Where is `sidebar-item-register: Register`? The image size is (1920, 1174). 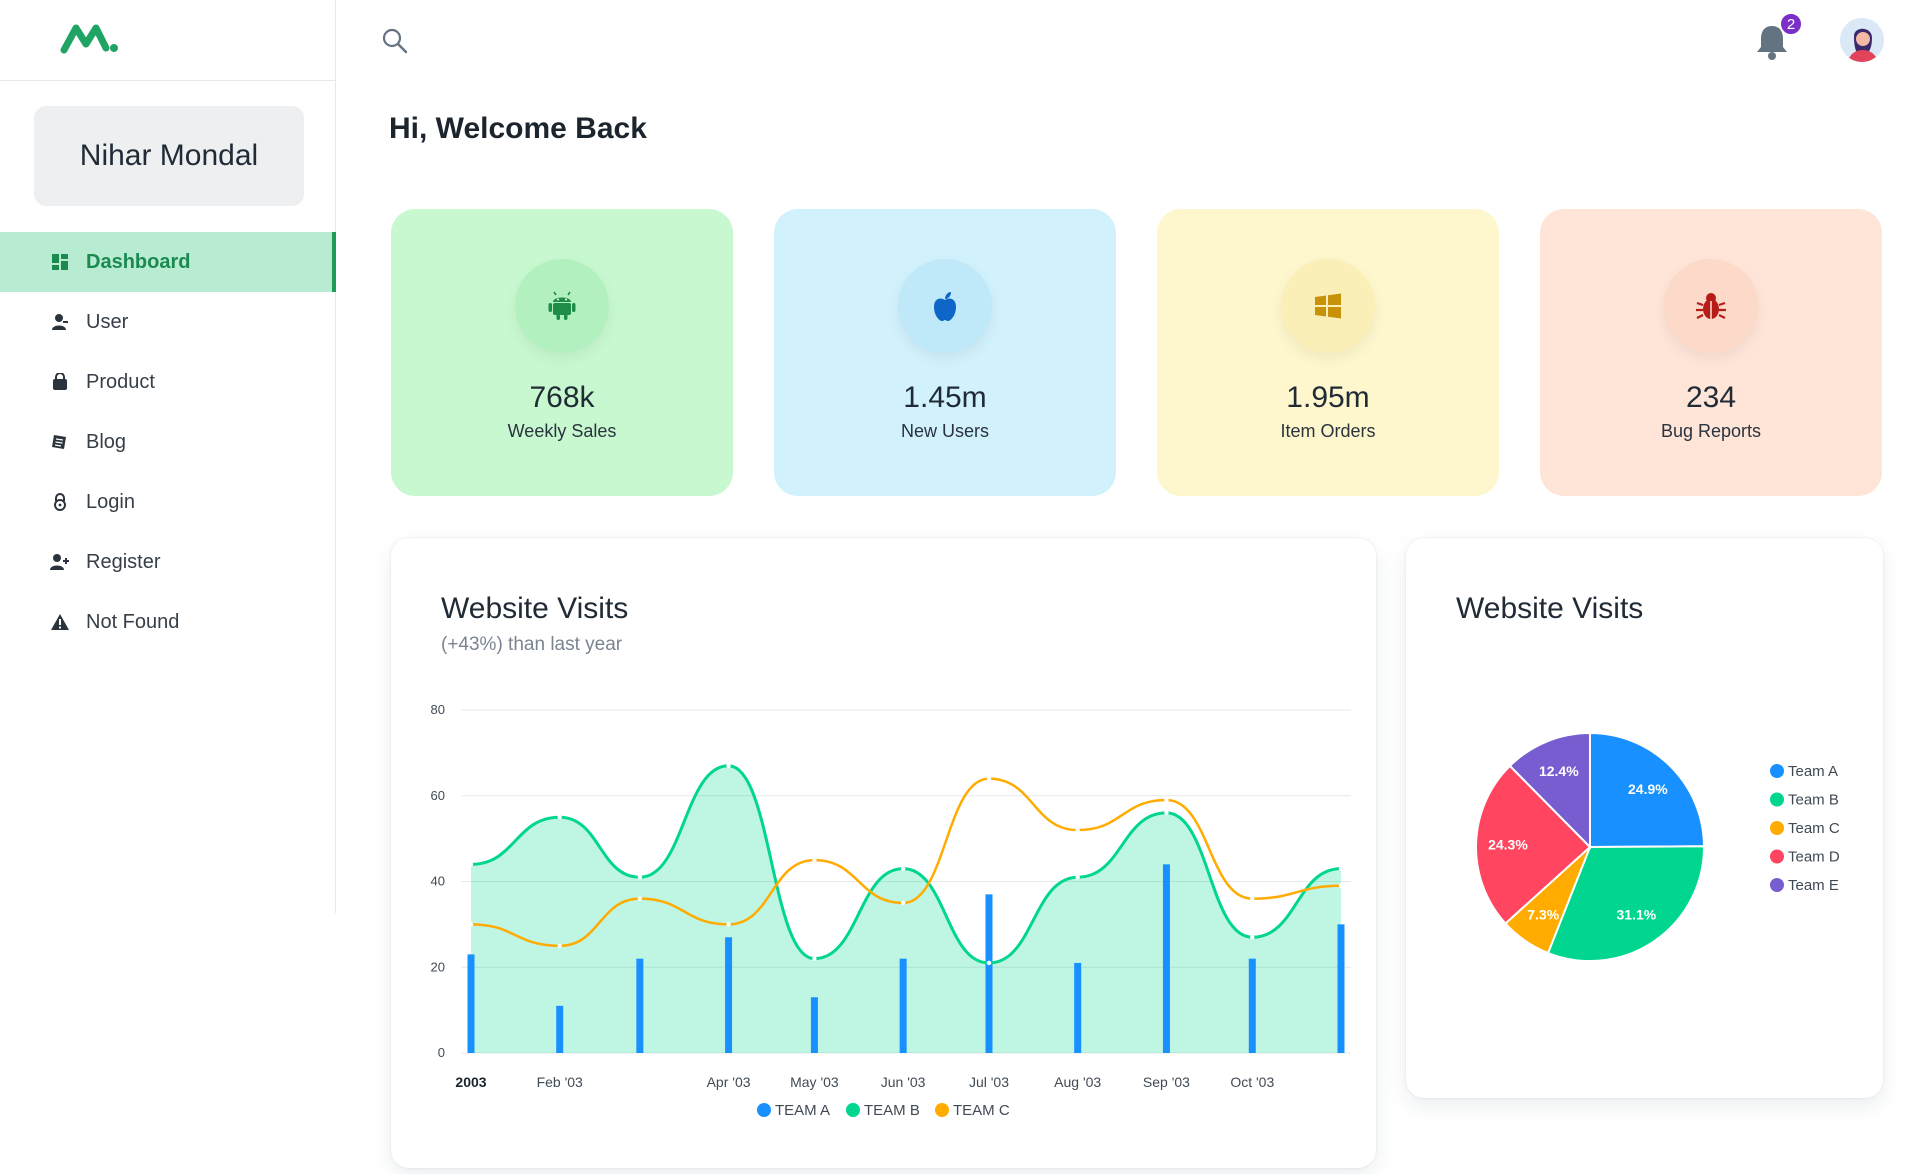 sidebar-item-register: Register is located at coordinates (168, 562).